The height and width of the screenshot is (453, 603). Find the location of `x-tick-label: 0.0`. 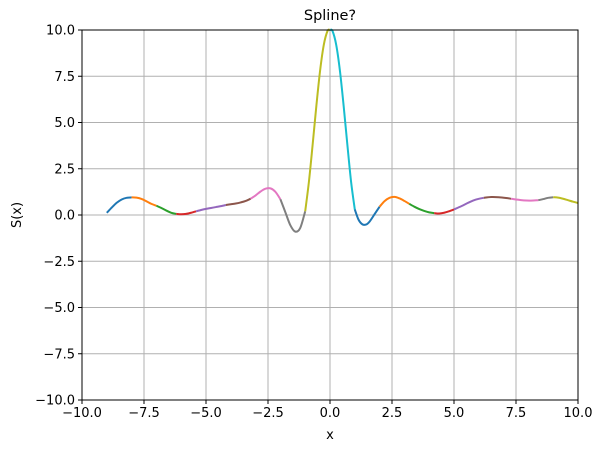

x-tick-label: 0.0 is located at coordinates (330, 413).